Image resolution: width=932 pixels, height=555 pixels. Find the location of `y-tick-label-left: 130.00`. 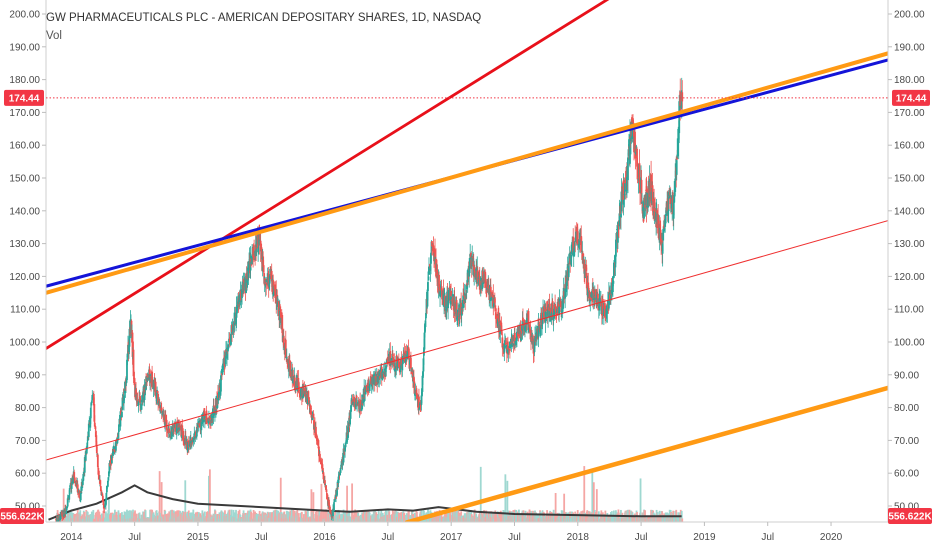

y-tick-label-left: 130.00 is located at coordinates (24, 244).